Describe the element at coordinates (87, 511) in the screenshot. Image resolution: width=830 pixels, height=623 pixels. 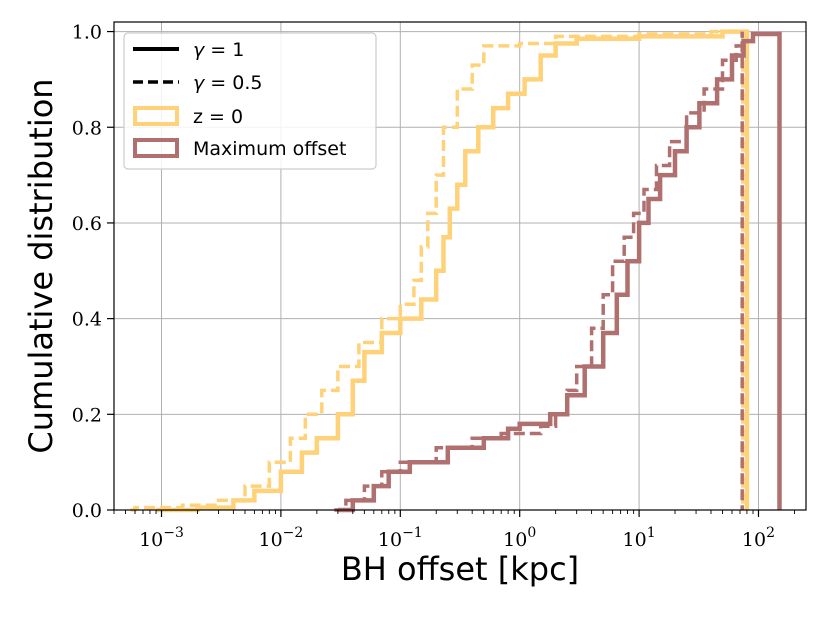
I see `y-tick-label: 0.0` at that location.